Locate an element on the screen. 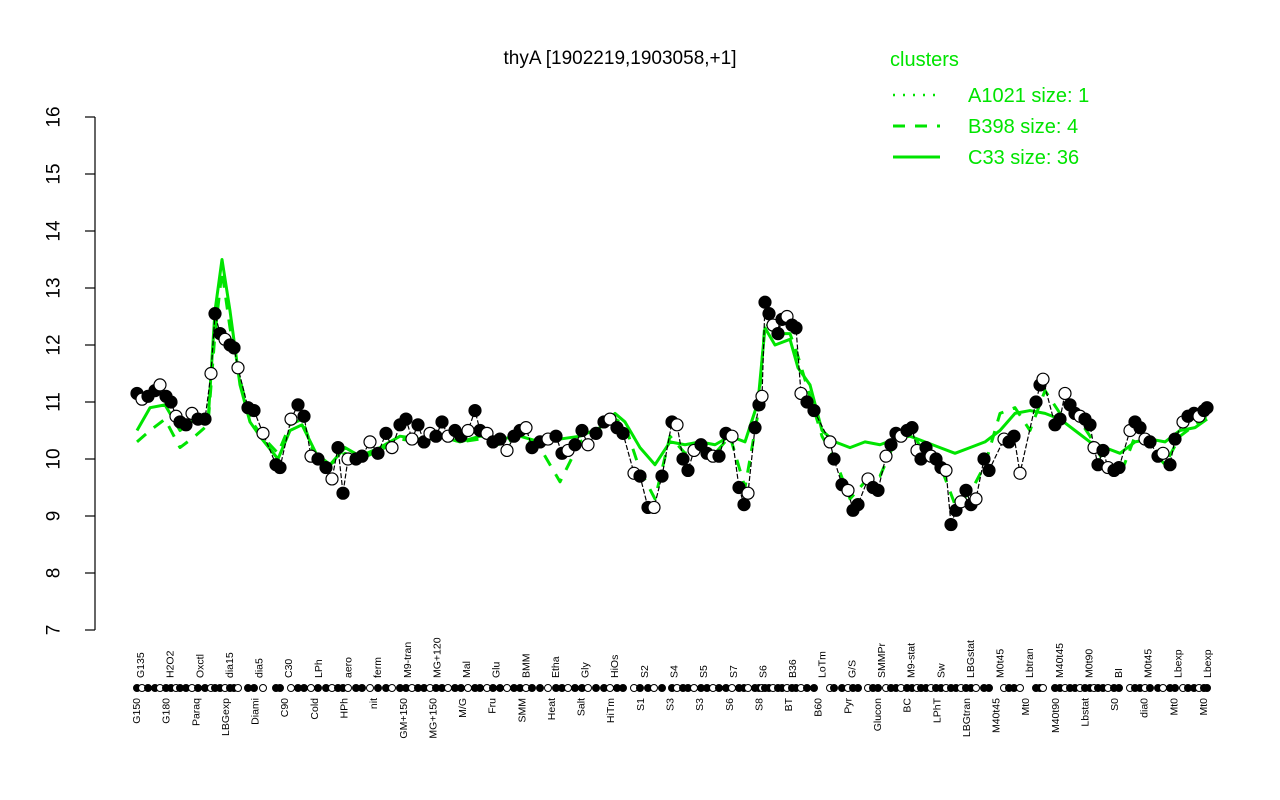 The height and width of the screenshot is (800, 1280). x-label-top: S7 is located at coordinates (734, 671).